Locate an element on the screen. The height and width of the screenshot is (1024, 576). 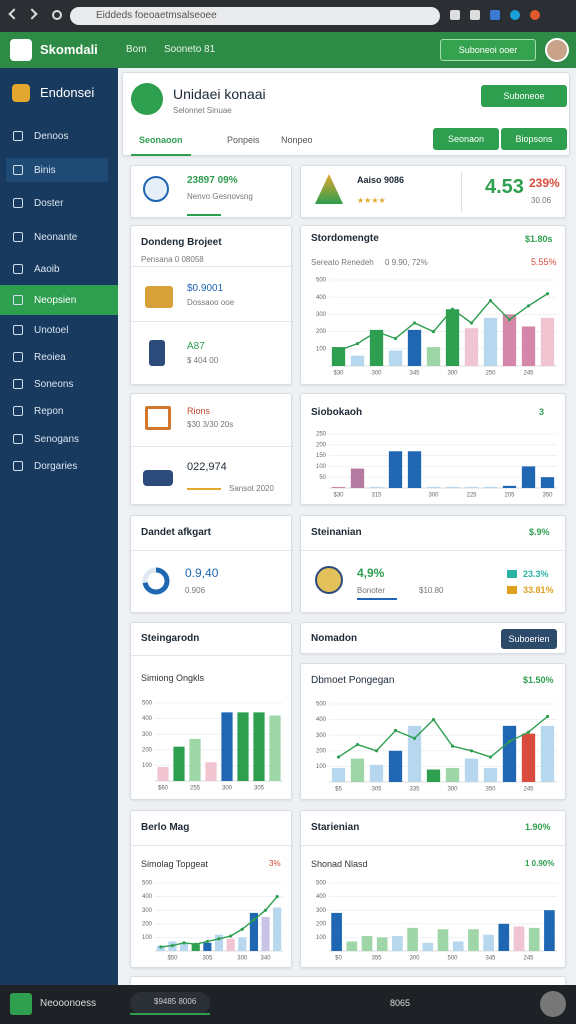
nav-link: Bom is located at coordinates (136, 49).